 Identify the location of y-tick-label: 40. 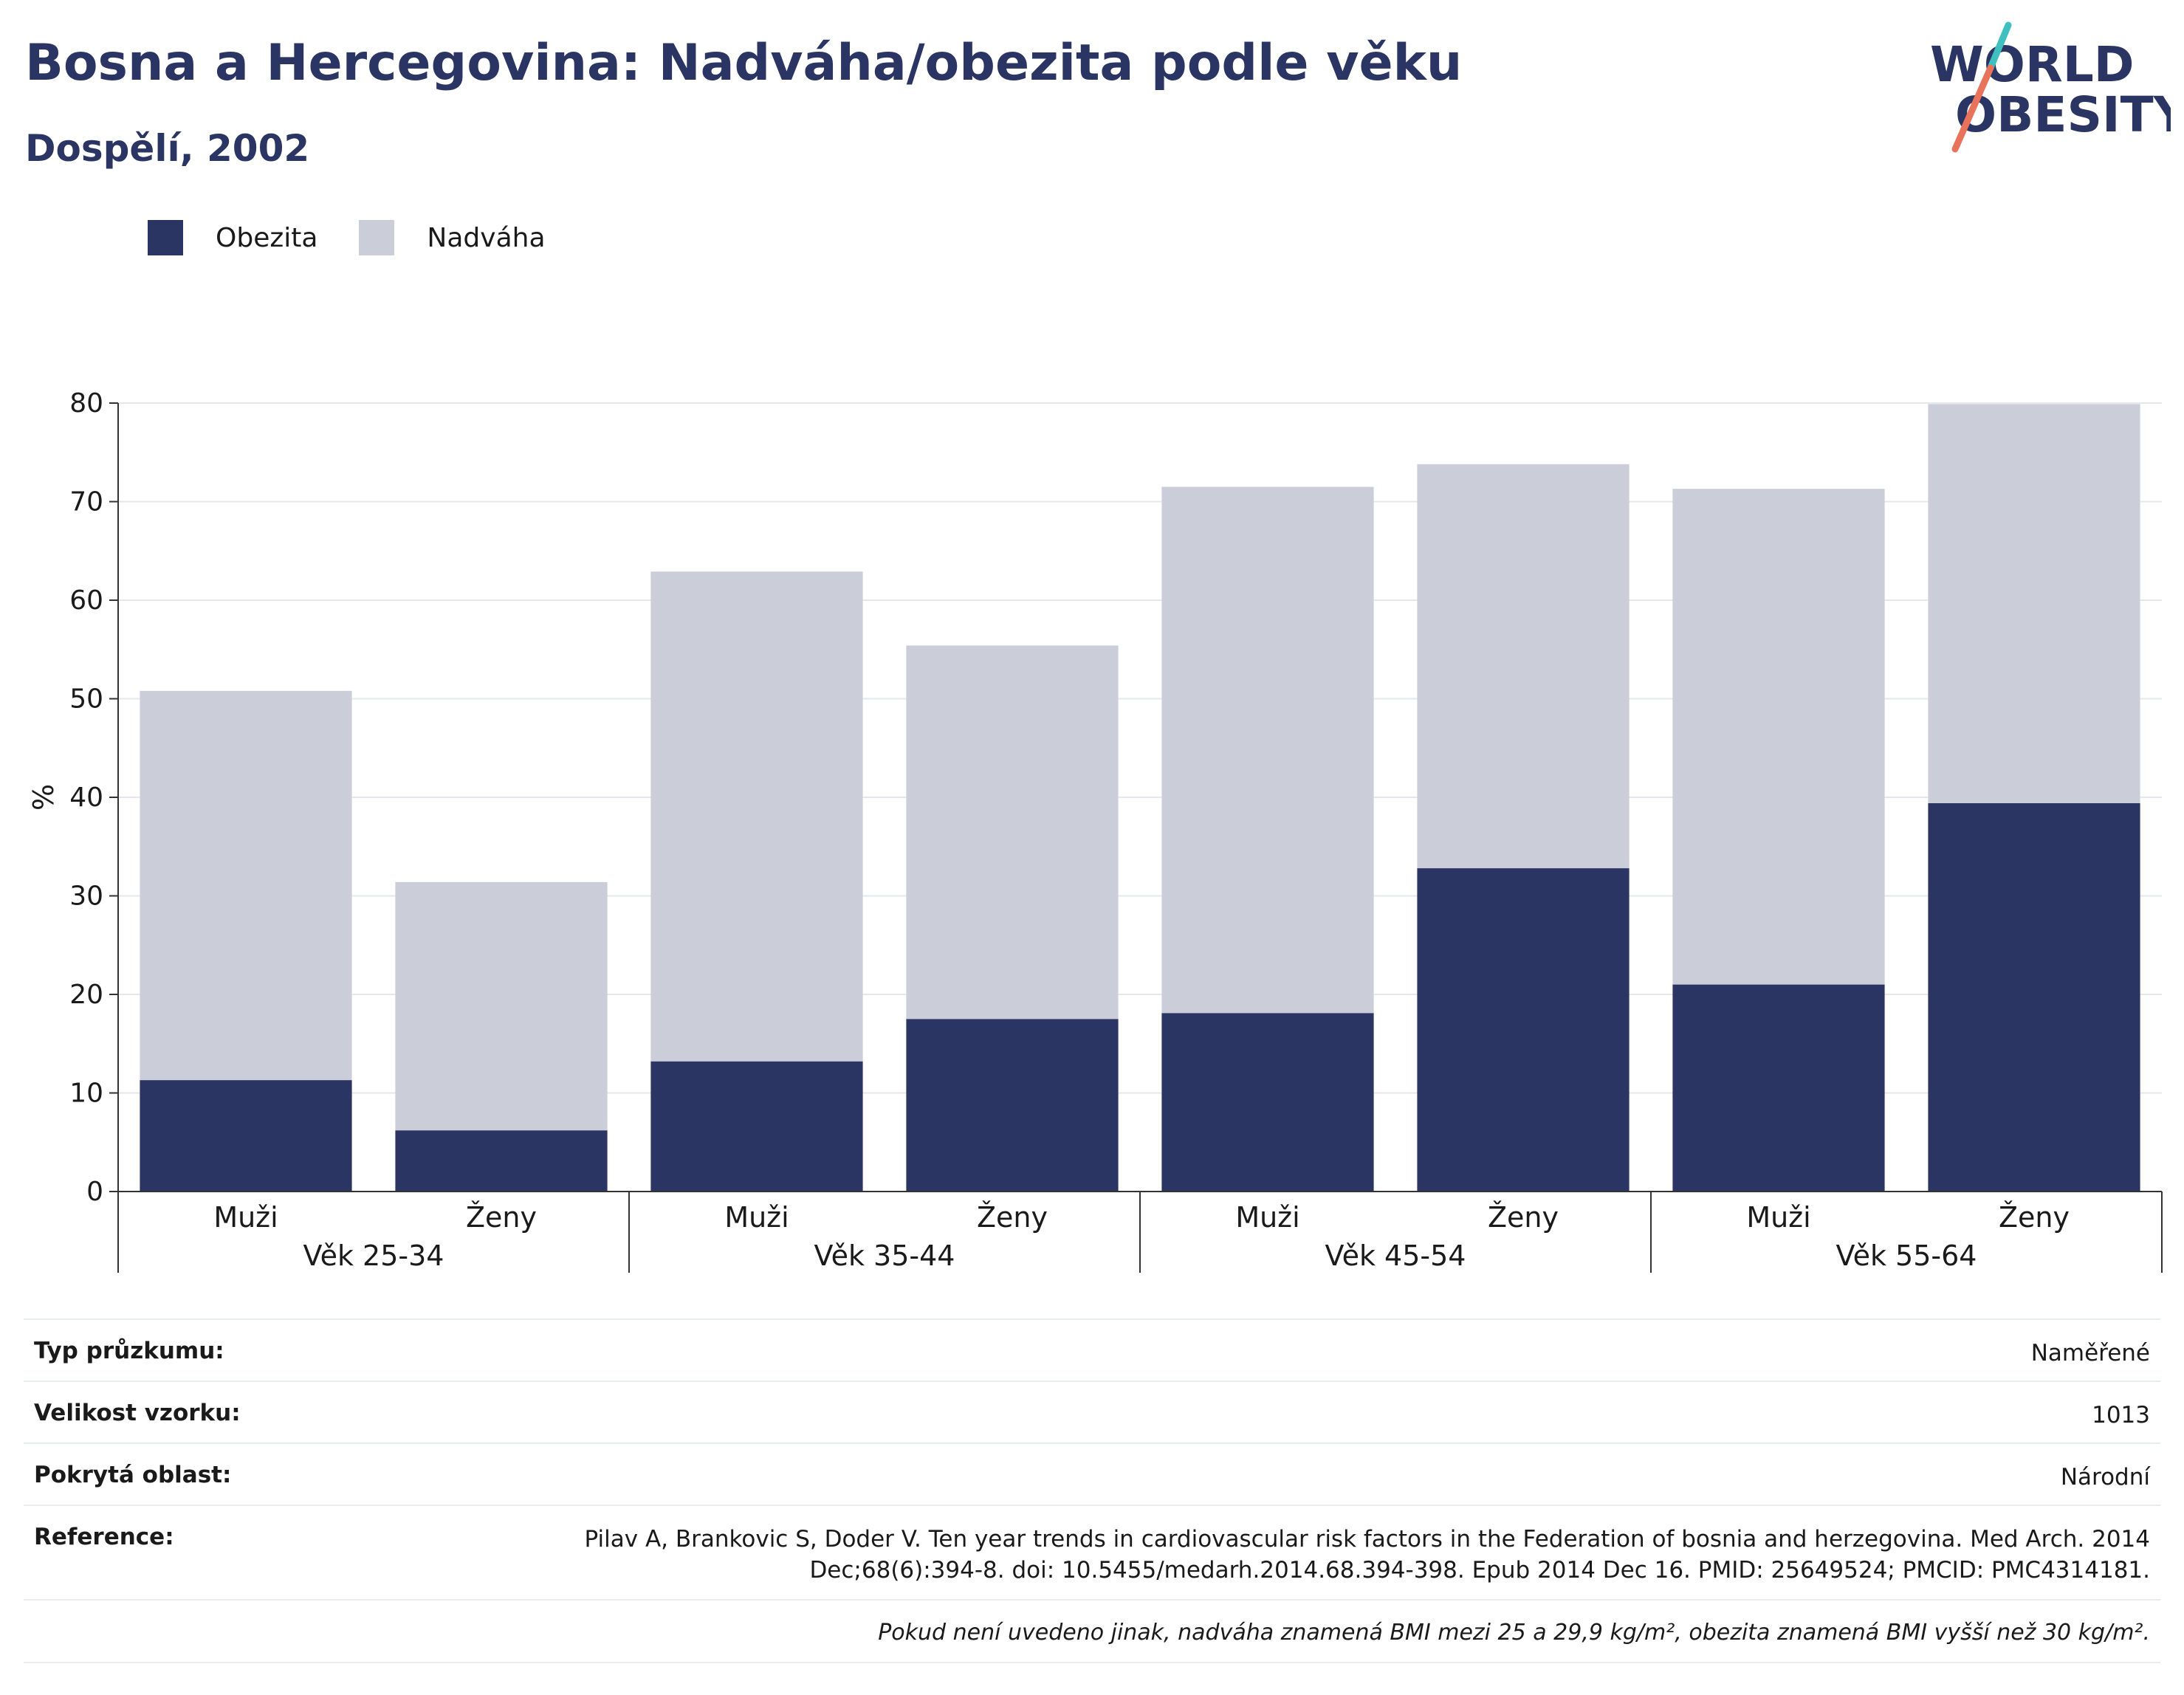
(86, 798).